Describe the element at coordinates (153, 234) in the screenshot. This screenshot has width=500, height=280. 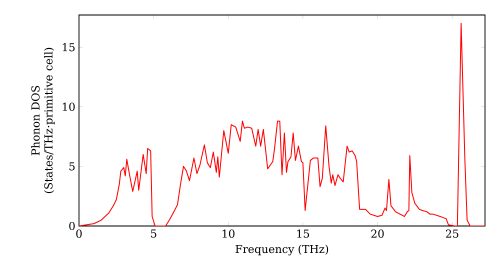
I see `x-tick-label: 5` at that location.